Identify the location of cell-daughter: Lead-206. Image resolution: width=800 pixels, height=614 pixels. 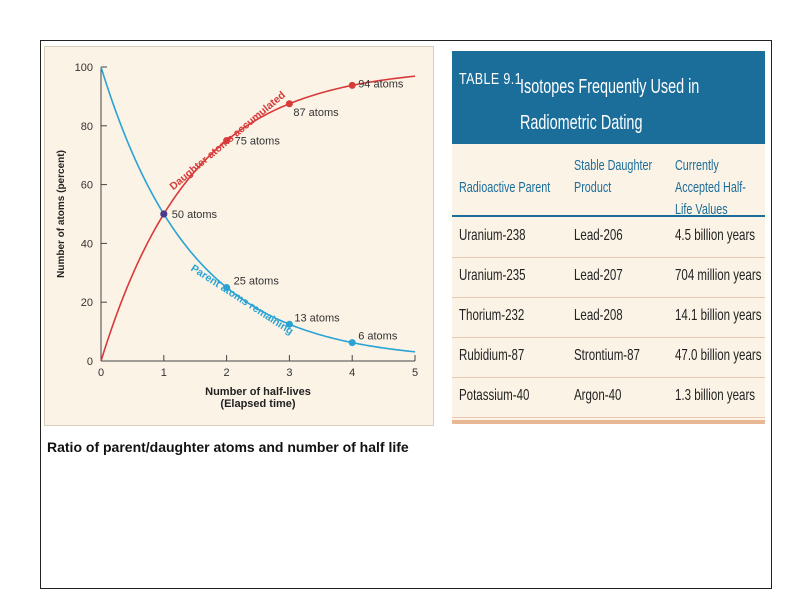
(598, 235).